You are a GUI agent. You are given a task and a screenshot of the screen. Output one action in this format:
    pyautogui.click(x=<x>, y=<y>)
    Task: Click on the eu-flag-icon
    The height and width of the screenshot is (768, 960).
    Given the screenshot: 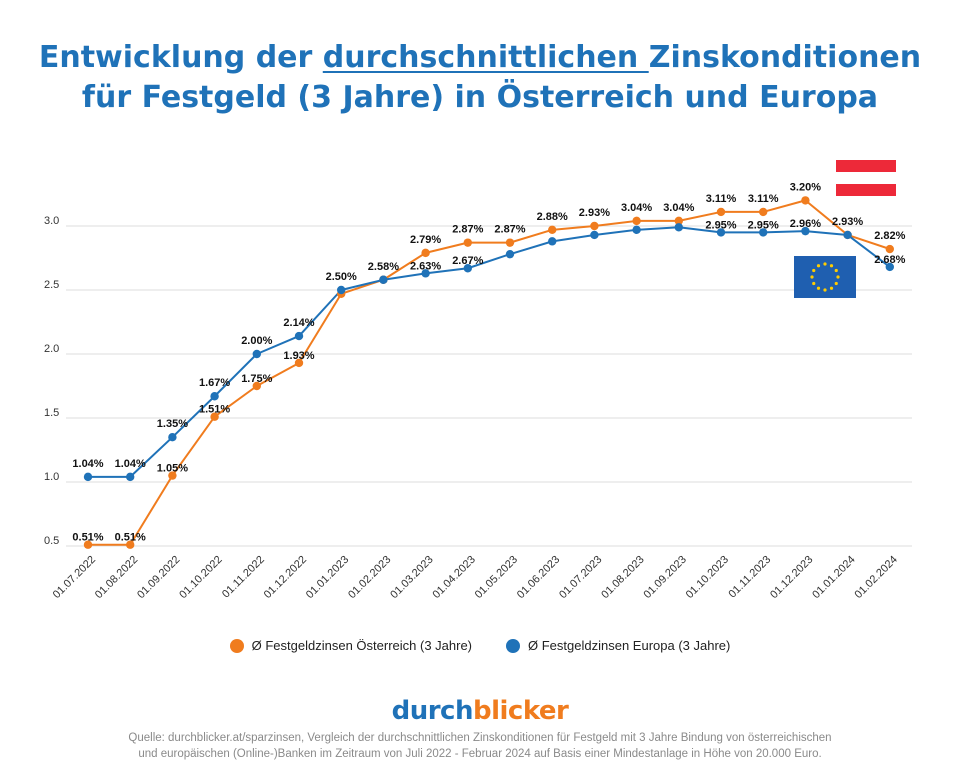 What is the action you would take?
    pyautogui.click(x=825, y=277)
    